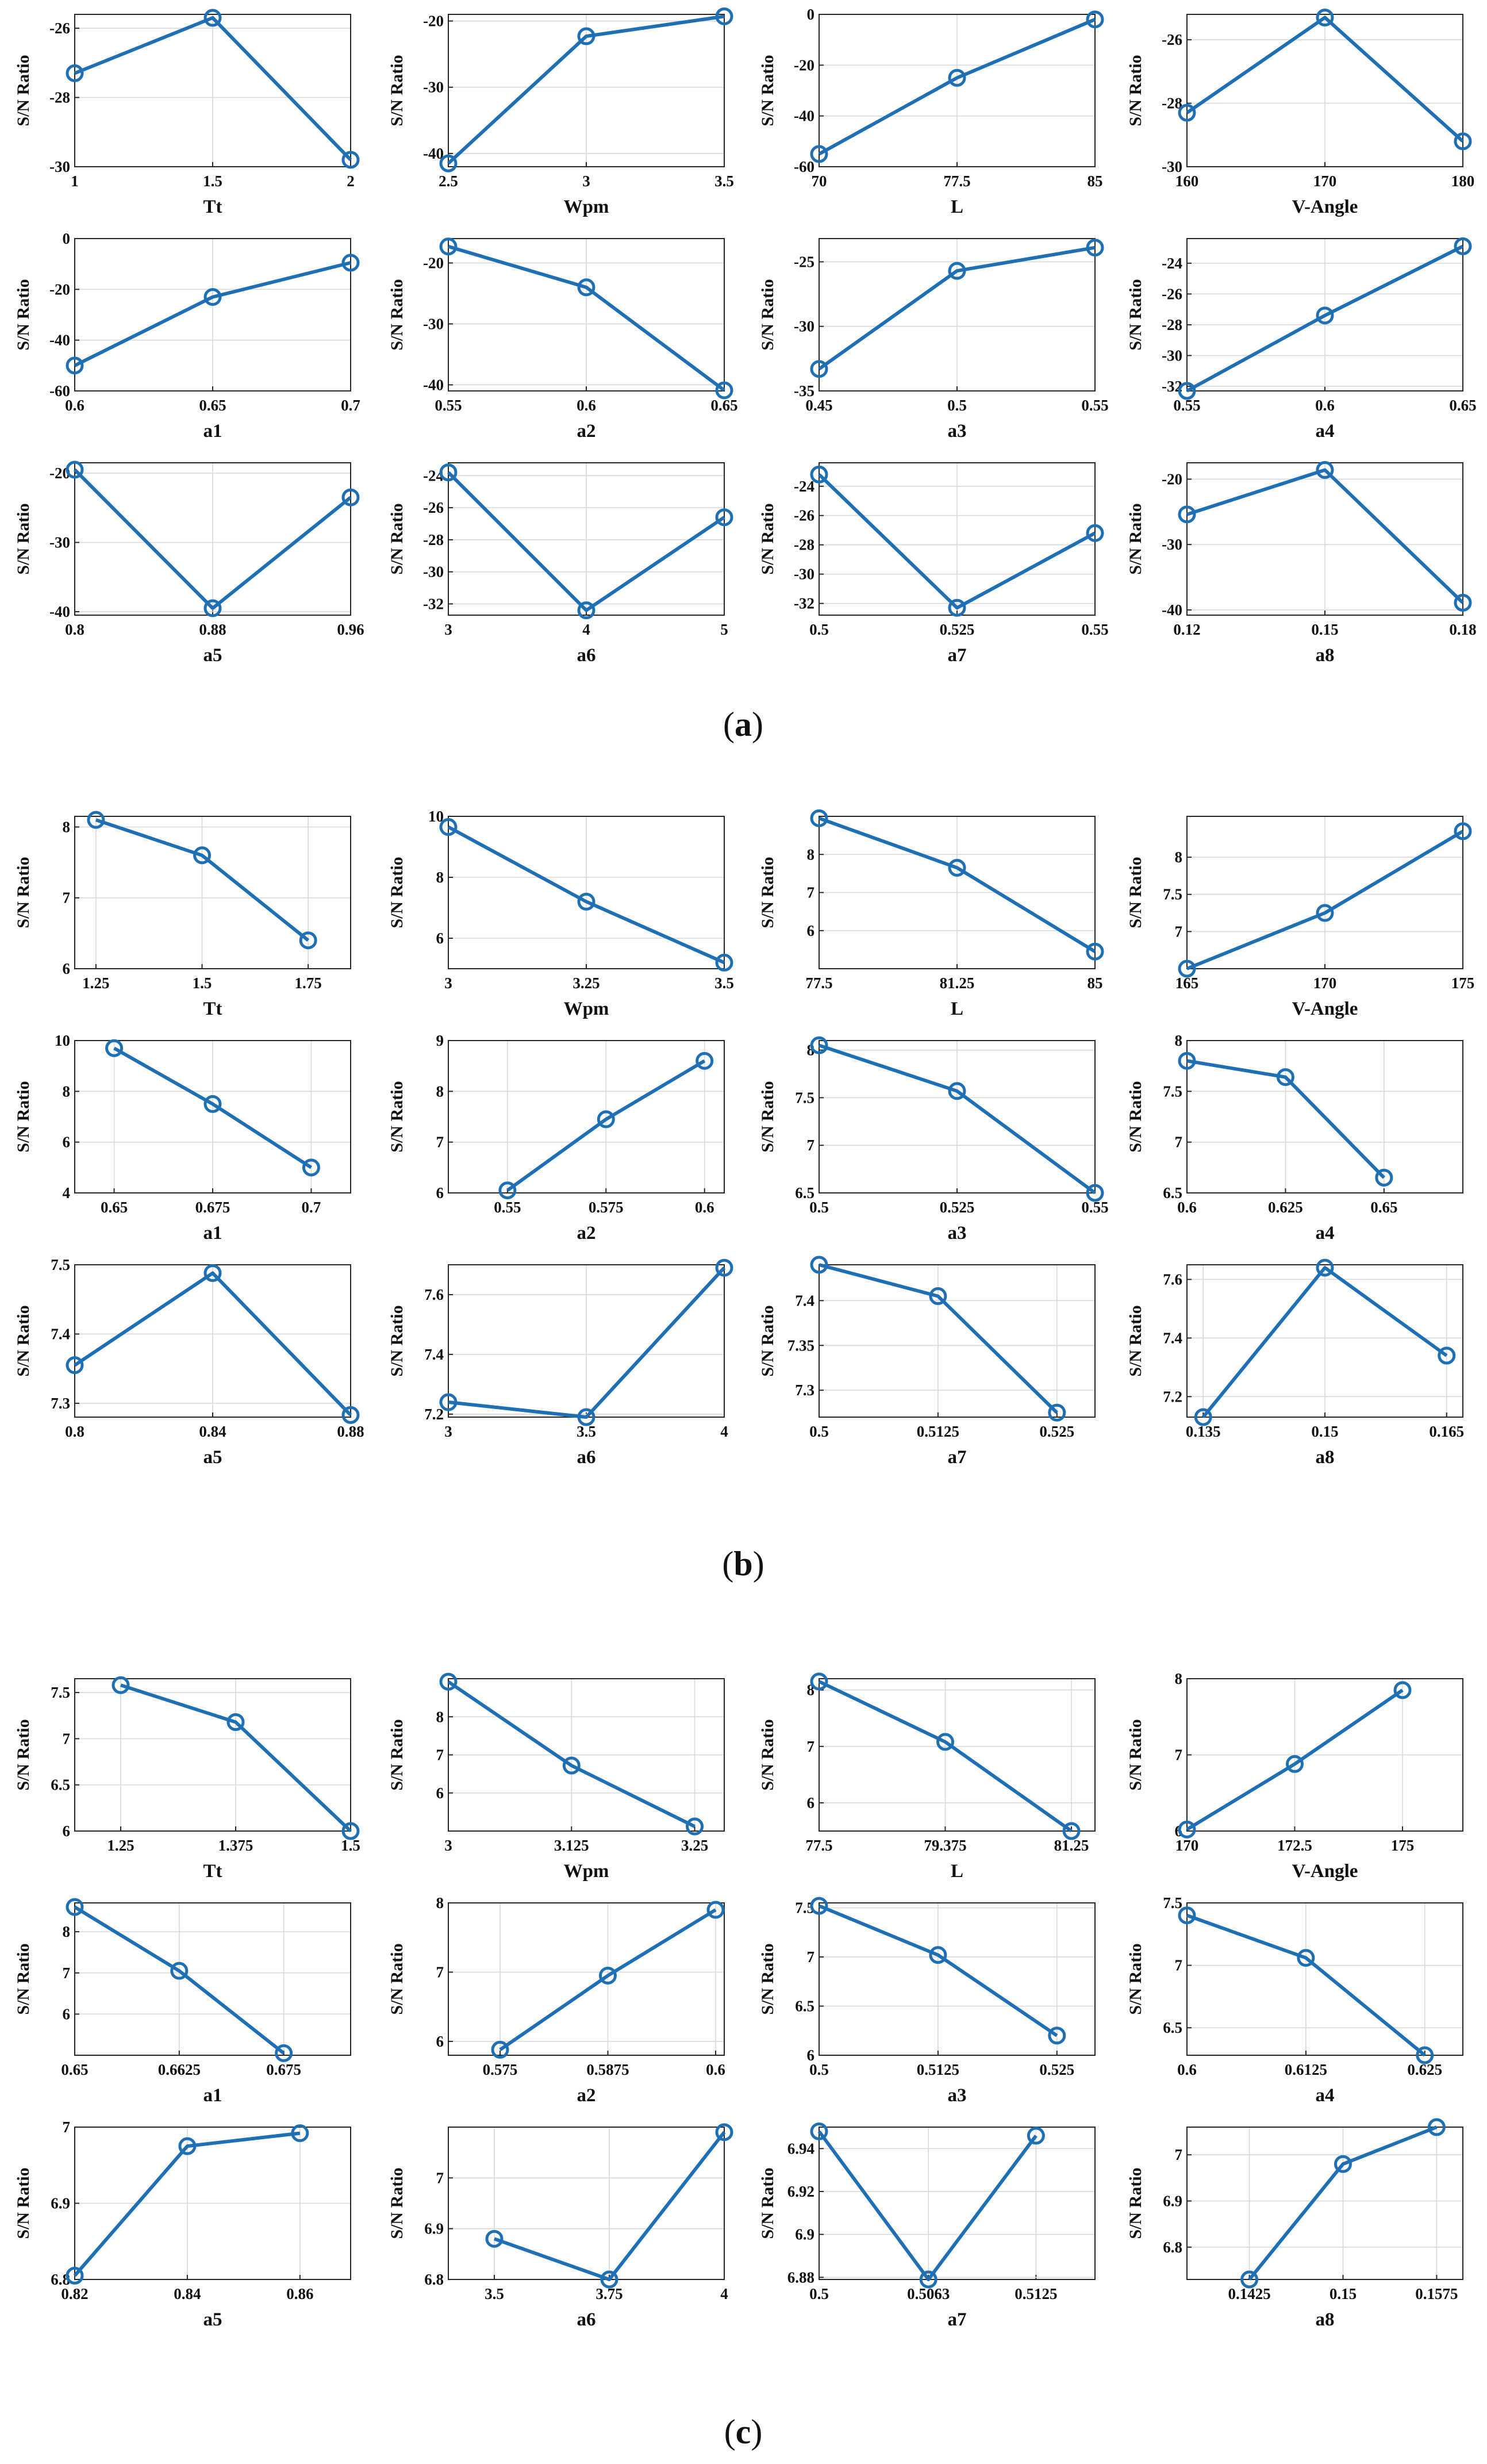  Describe the element at coordinates (1325, 1871) in the screenshot. I see `x-axis-label: V-Angle` at that location.